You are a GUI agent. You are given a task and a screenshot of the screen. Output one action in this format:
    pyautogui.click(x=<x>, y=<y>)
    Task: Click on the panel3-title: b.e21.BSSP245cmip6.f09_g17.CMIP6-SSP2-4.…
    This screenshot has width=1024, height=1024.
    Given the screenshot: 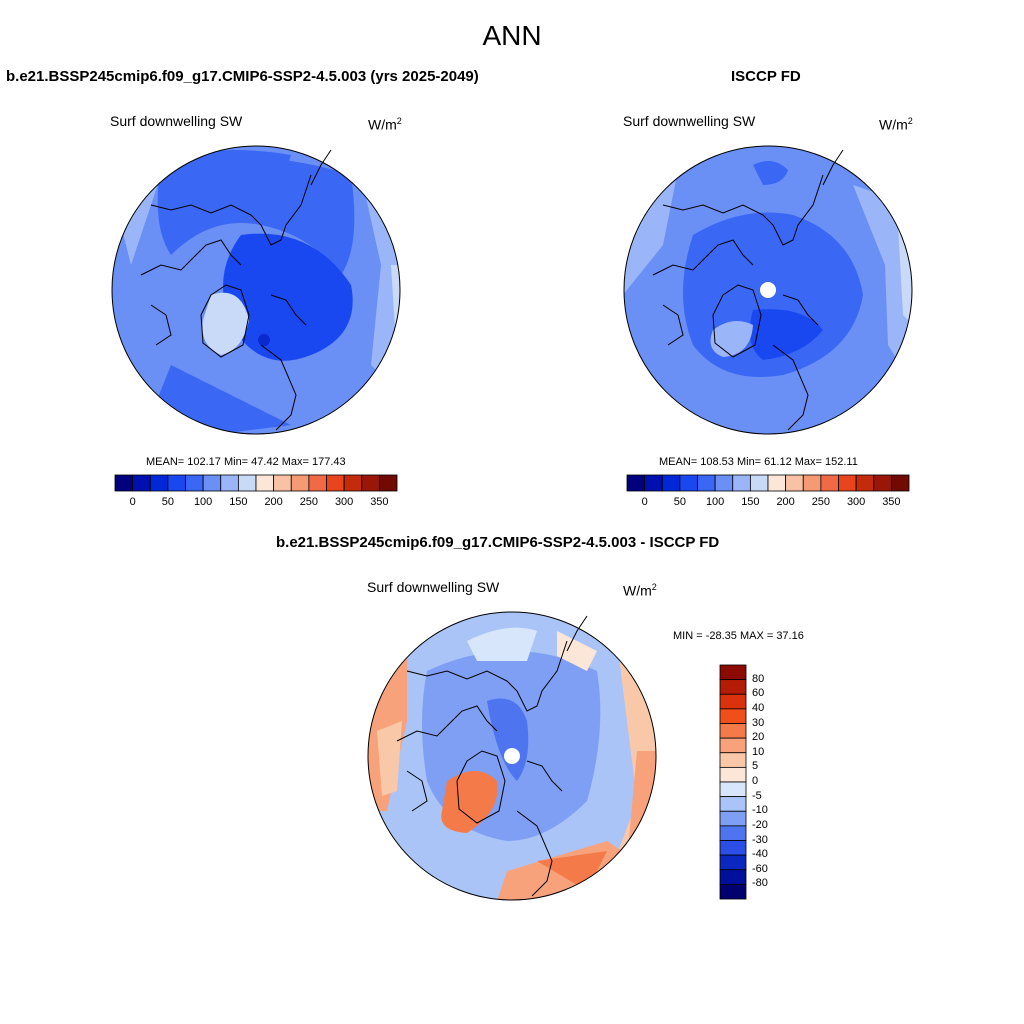 What is the action you would take?
    pyautogui.click(x=498, y=542)
    